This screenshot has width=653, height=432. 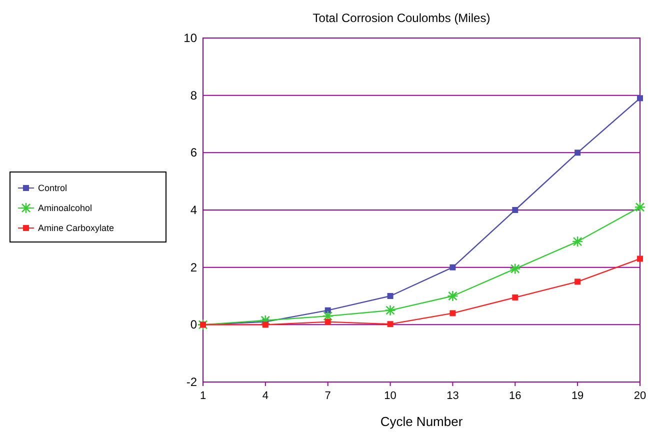 What do you see at coordinates (192, 382) in the screenshot?
I see `y-tick-label: -2` at bounding box center [192, 382].